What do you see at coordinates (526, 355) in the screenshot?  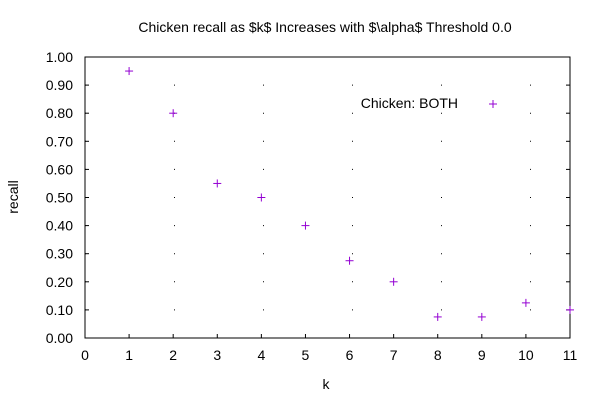 I see `x-tick-label: 10` at bounding box center [526, 355].